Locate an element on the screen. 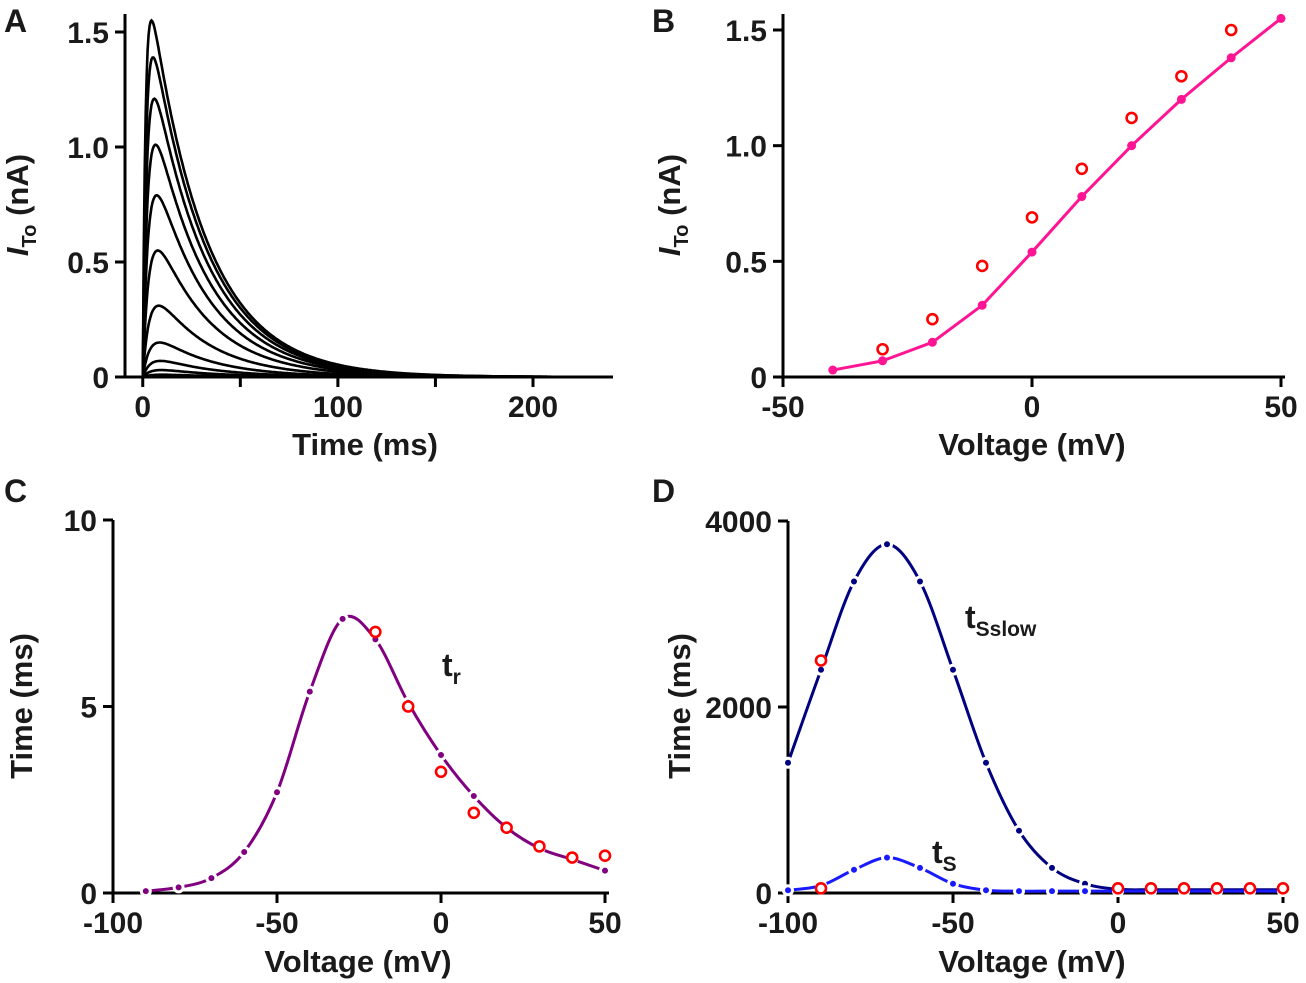 The image size is (1306, 983). x-axis-label: Time (ms) is located at coordinates (365, 444).